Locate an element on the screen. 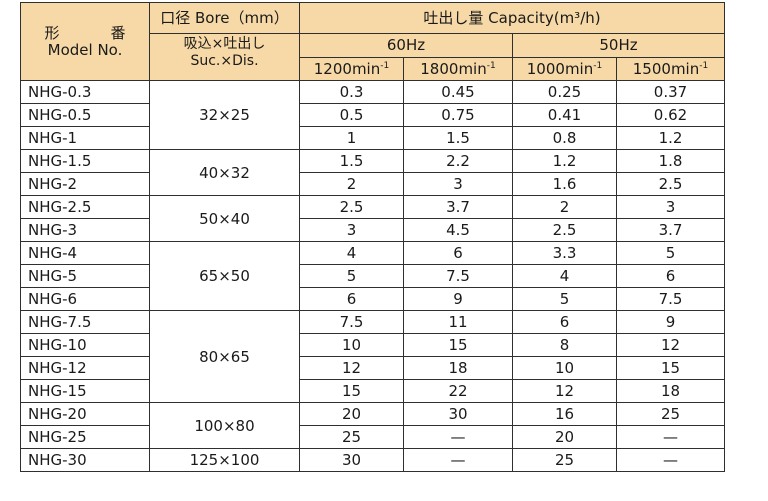  model-cell: NHG-1.5 is located at coordinates (85, 161).